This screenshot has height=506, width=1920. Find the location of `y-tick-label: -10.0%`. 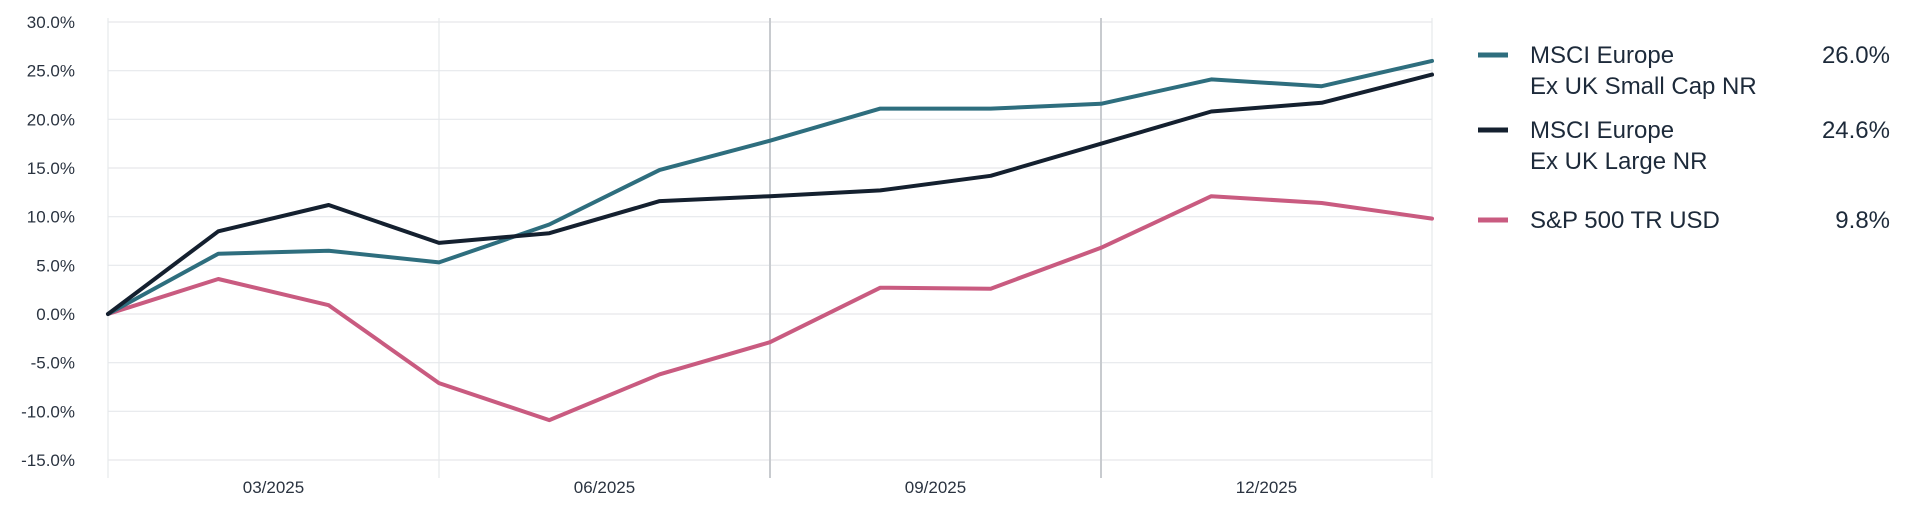

y-tick-label: -10.0% is located at coordinates (48, 411).